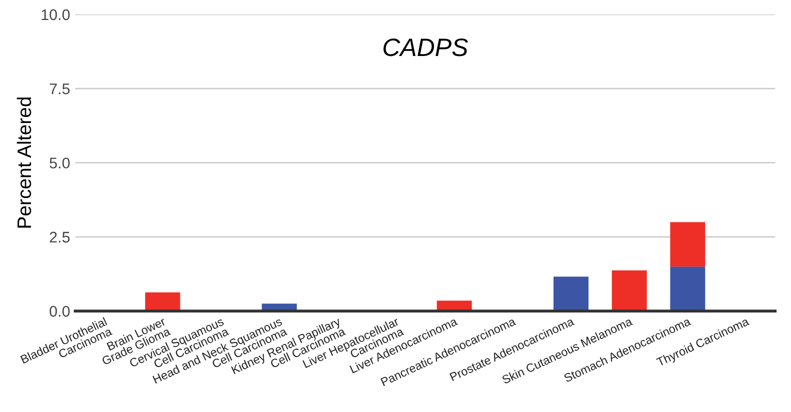  I want to click on y-tick-label: 2.5, so click(60, 237).